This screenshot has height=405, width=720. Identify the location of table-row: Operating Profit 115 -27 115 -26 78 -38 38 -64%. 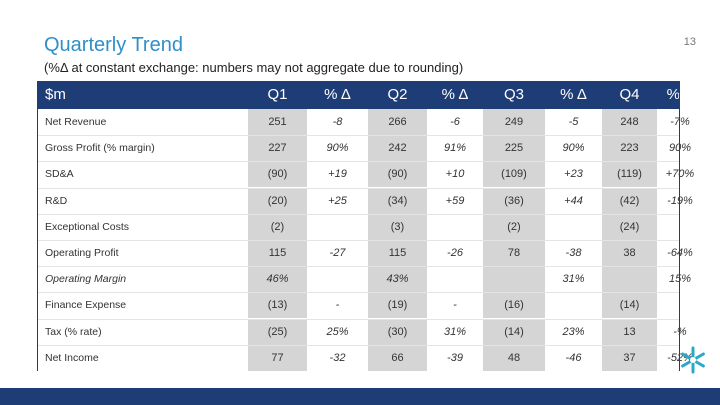
(365, 253).